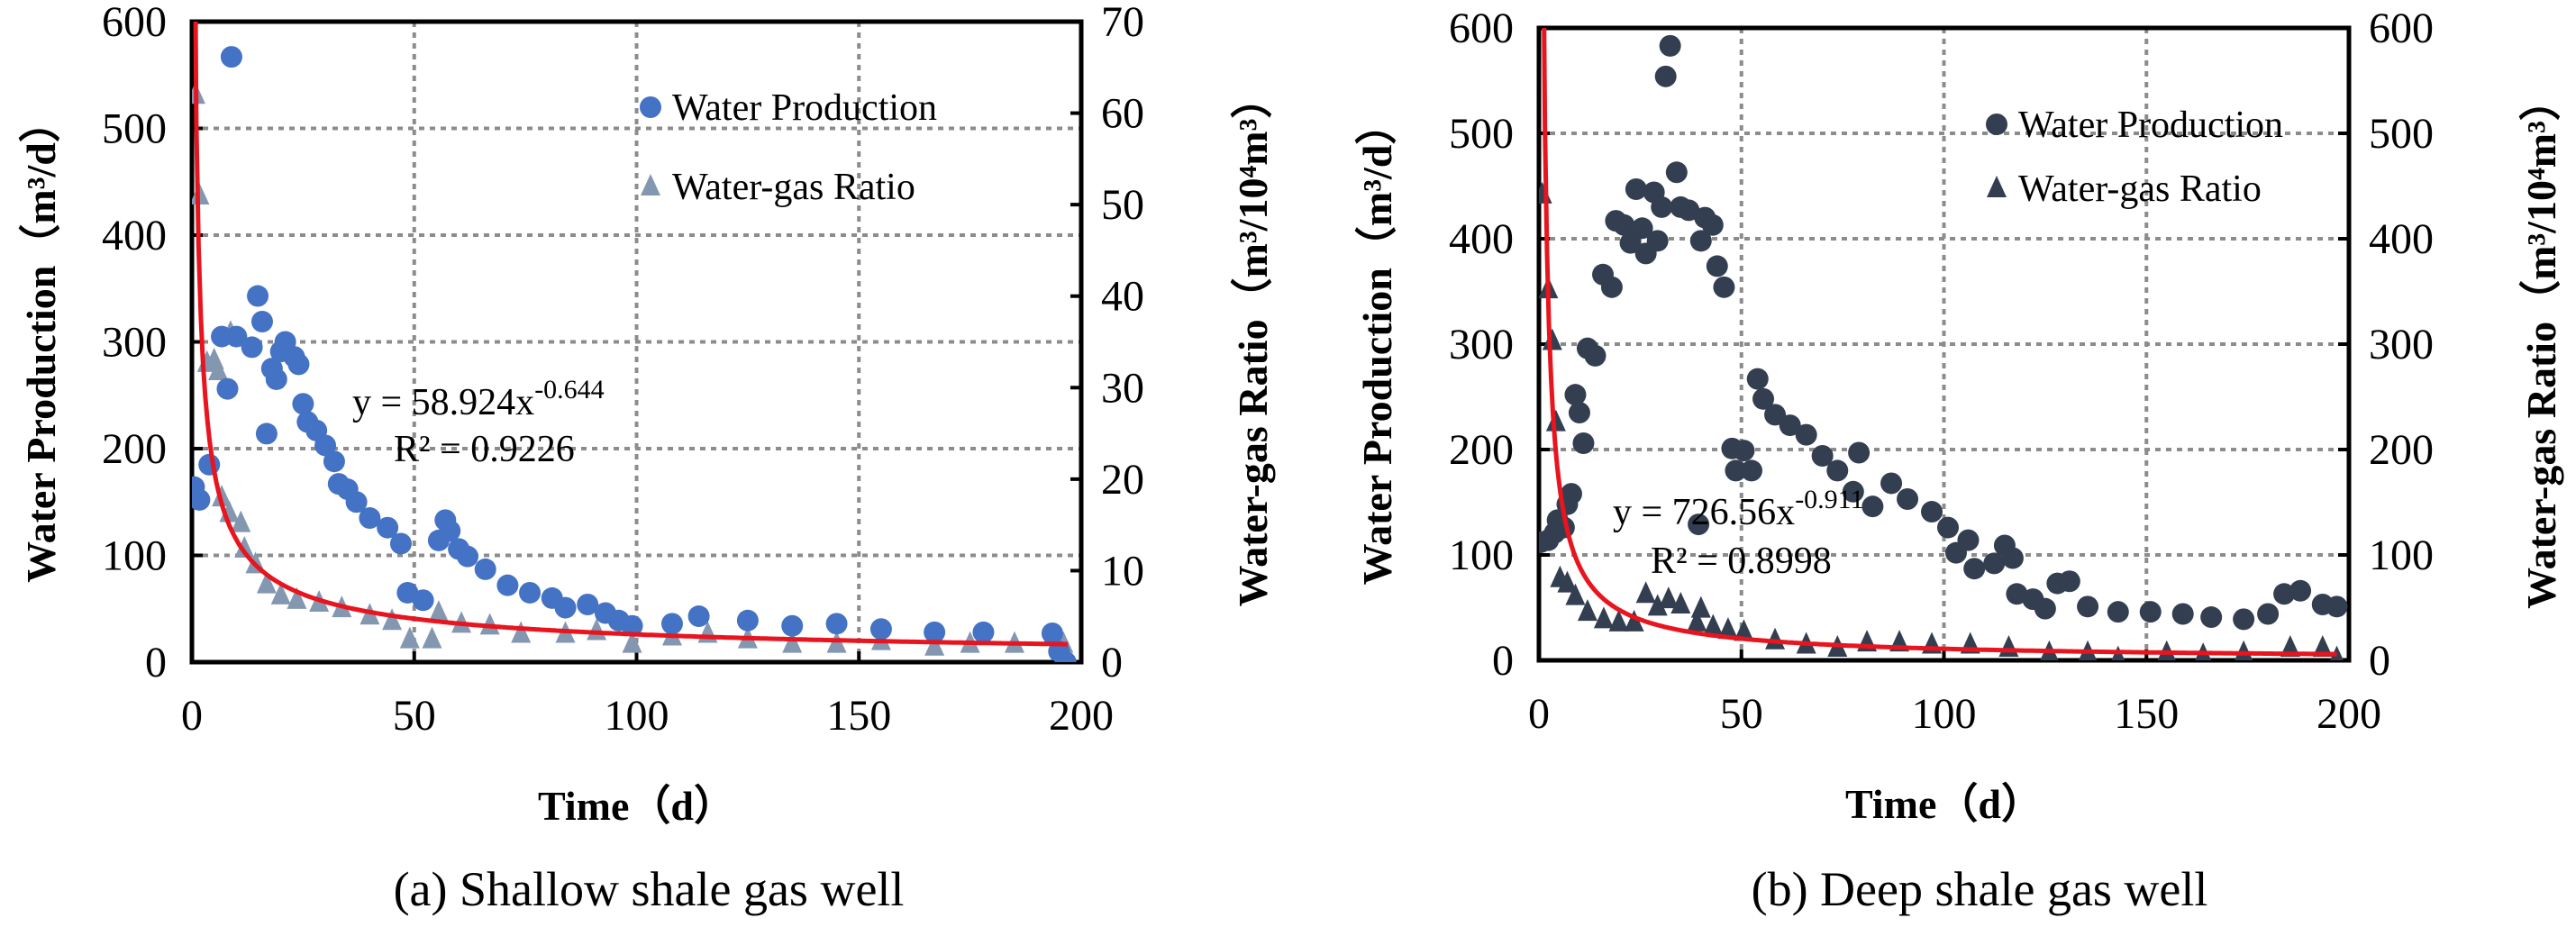 This screenshot has width=2576, height=927. Describe the element at coordinates (649, 889) in the screenshot. I see `chart-caption: (a) Shallow shale gas well` at that location.